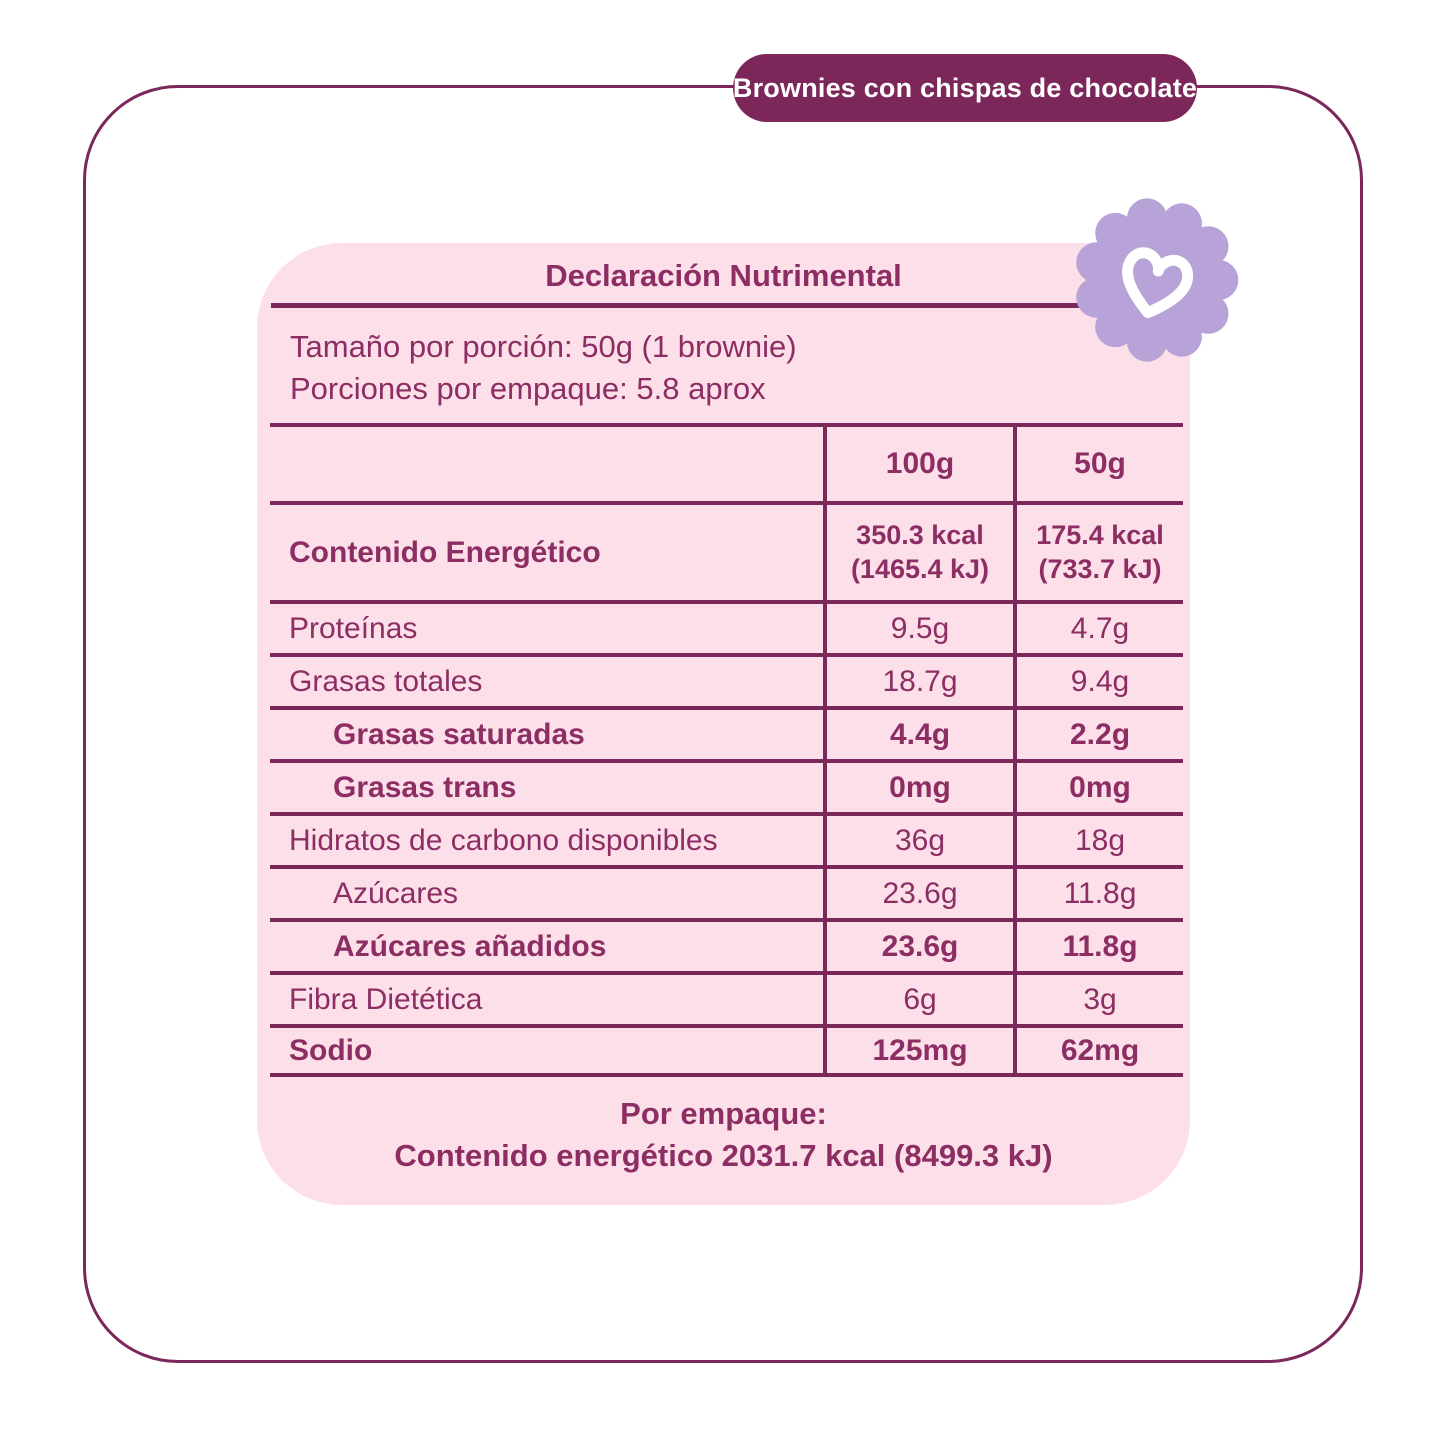  I want to click on row-label: Hidratos de carbono disponibles, so click(546, 838).